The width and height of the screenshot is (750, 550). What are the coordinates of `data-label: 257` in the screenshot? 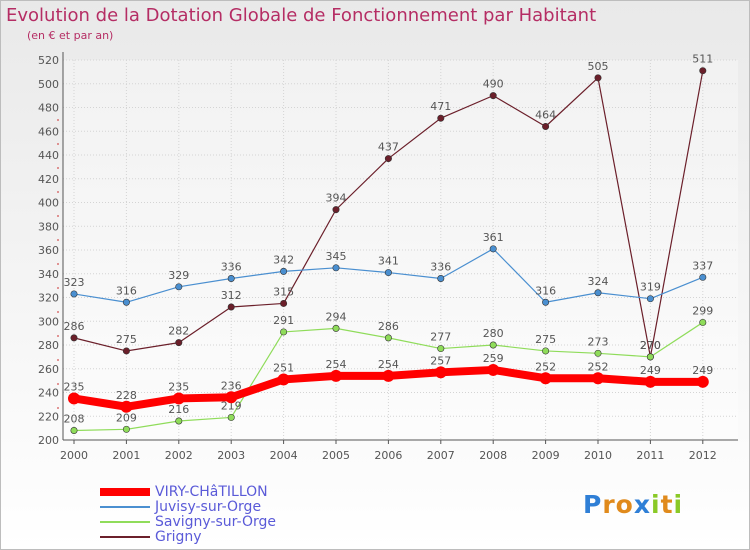 It's located at (440, 360).